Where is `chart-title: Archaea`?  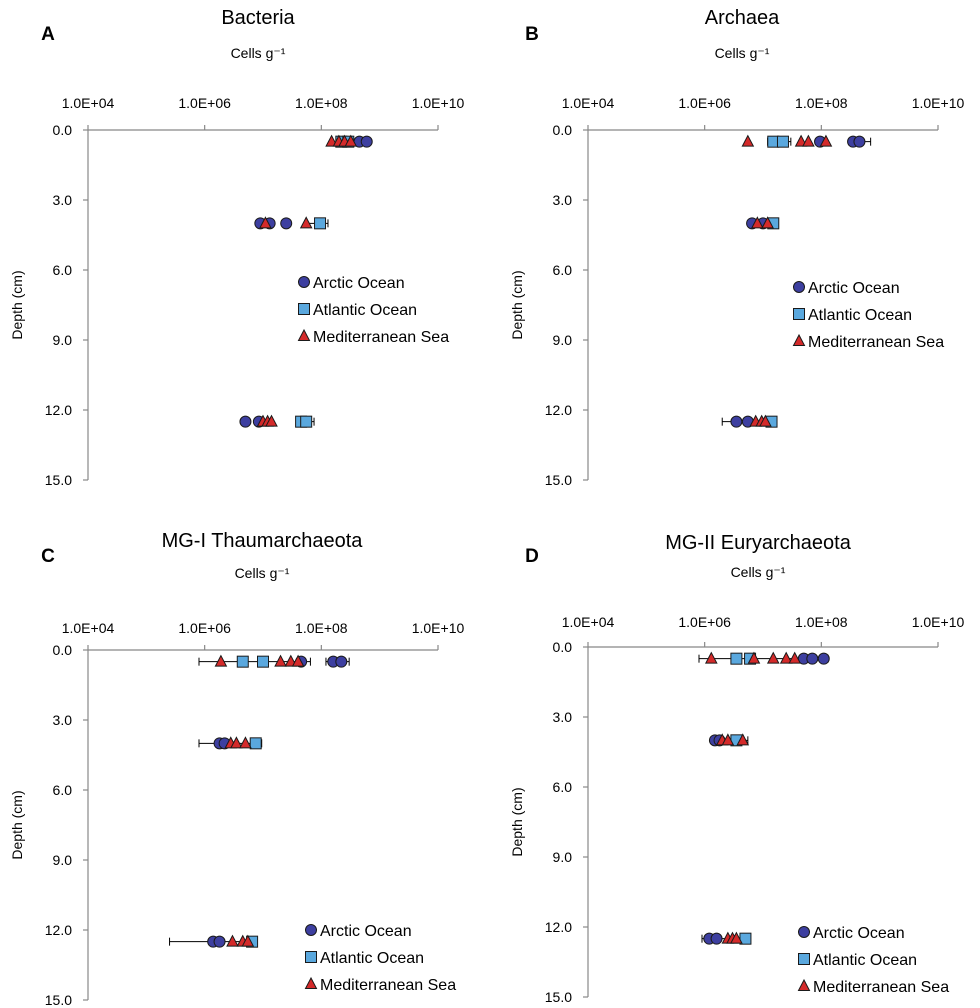 chart-title: Archaea is located at coordinates (742, 18).